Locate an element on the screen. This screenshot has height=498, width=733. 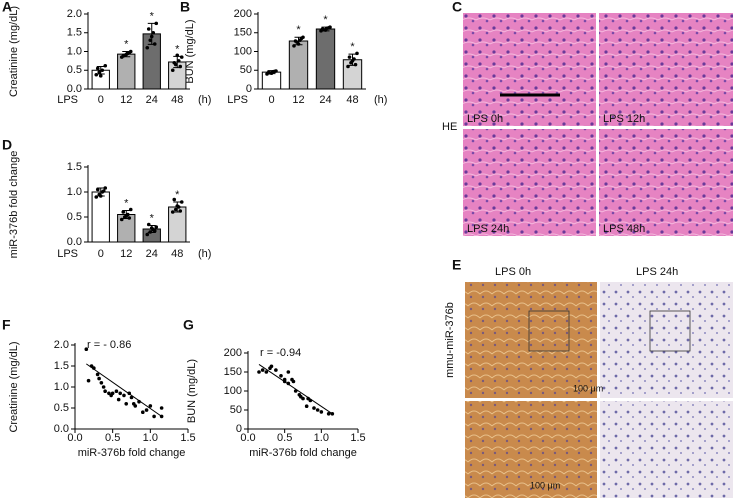
side-label: HE is located at coordinates (449, 127).